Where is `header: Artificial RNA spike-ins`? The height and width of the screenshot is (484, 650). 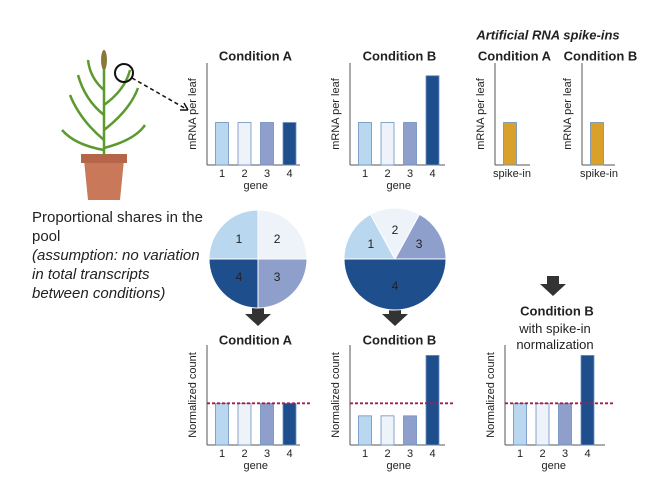 header: Artificial RNA spike-ins is located at coordinates (547, 34).